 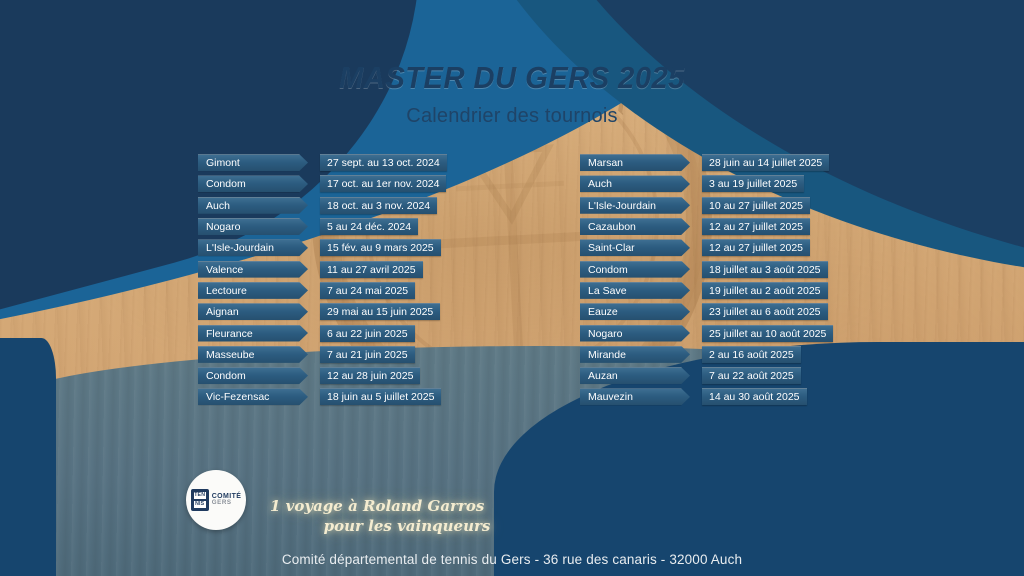 What do you see at coordinates (754, 397) in the screenshot?
I see `date-tag: 14 au 30 août 2025` at bounding box center [754, 397].